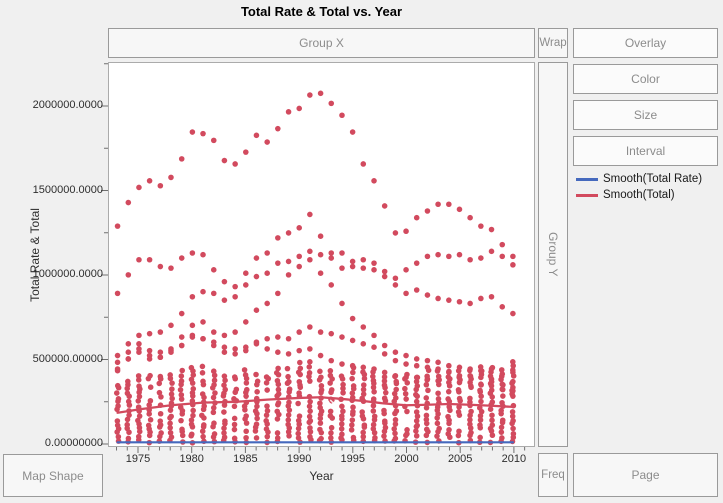 This screenshot has width=723, height=503. I want to click on legend-item-smooth-total-rate: Smooth(Total Rate), so click(639, 179).